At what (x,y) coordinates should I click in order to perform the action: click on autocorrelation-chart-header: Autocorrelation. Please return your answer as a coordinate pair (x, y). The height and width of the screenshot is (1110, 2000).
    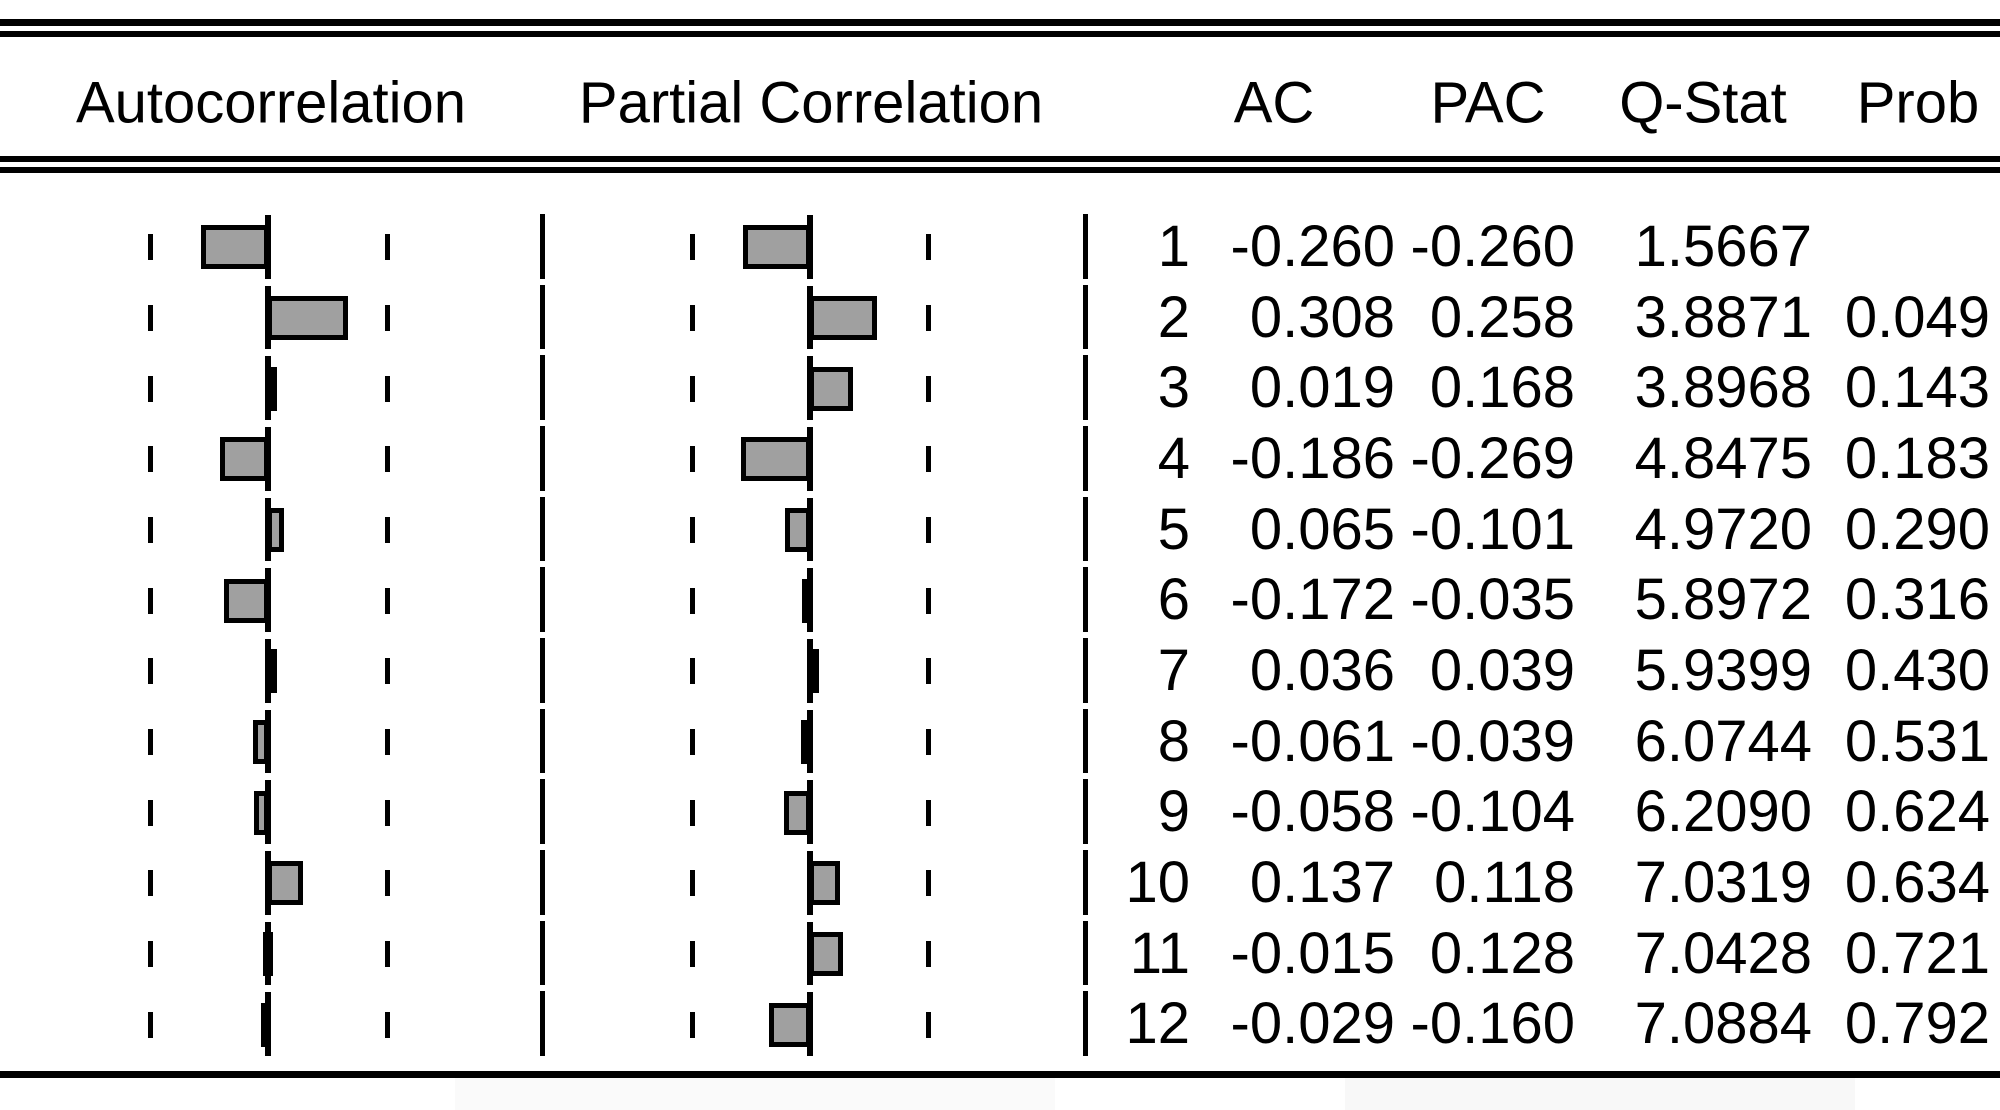
    Looking at the image, I should click on (271, 103).